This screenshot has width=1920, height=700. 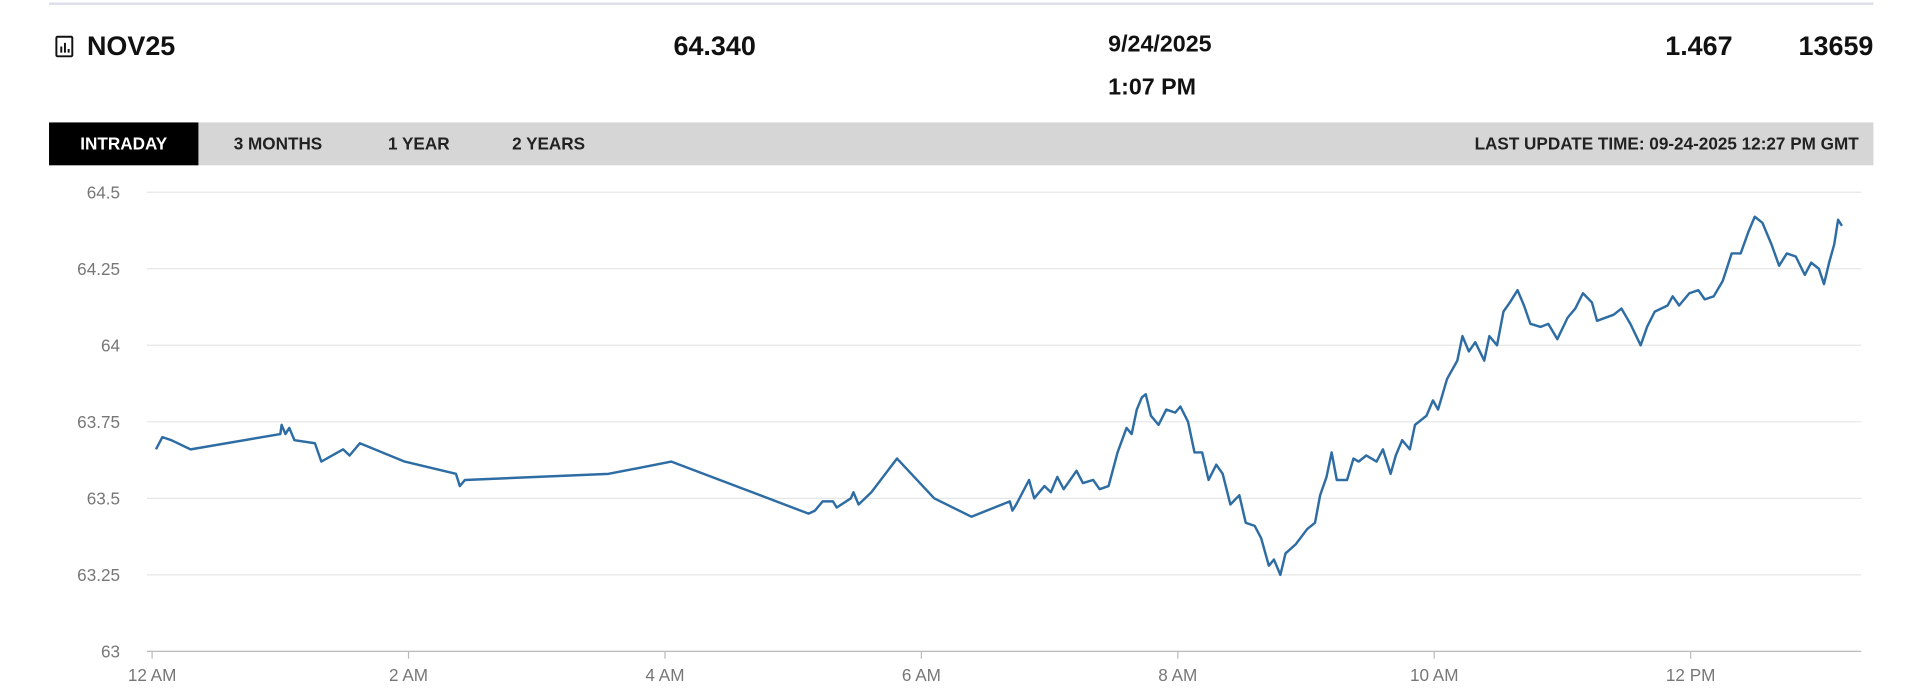 I want to click on x-tick-label: 10 AM, so click(x=1434, y=675).